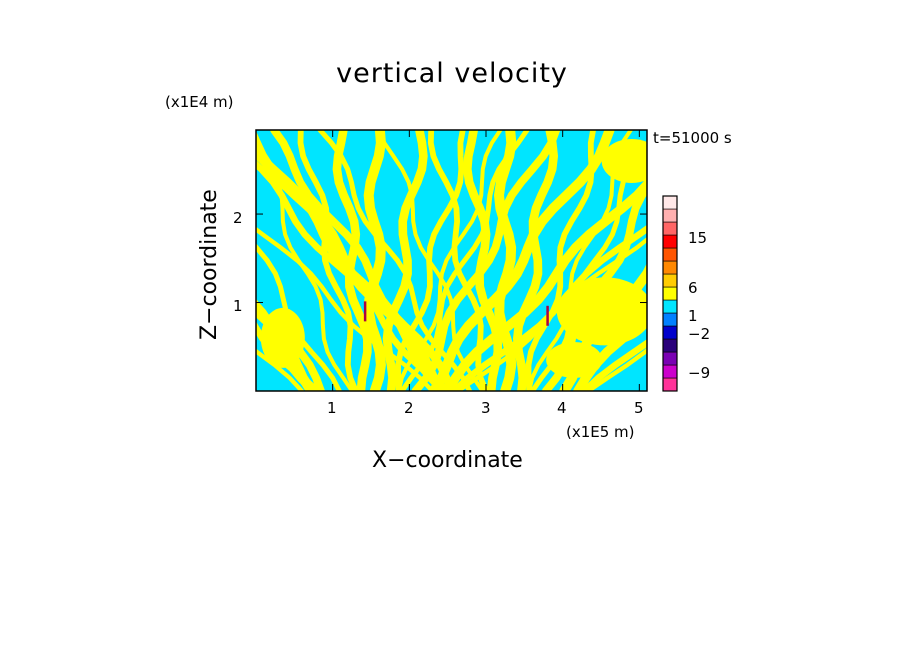 This screenshot has width=904, height=654. I want to click on colorbar-label-15: 15, so click(698, 238).